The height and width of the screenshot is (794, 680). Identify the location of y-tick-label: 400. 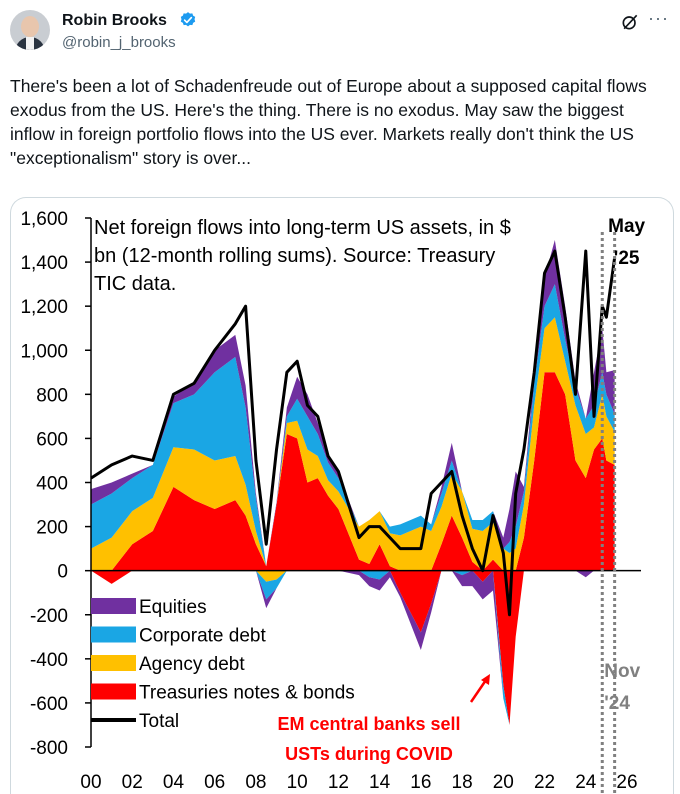
(52, 484).